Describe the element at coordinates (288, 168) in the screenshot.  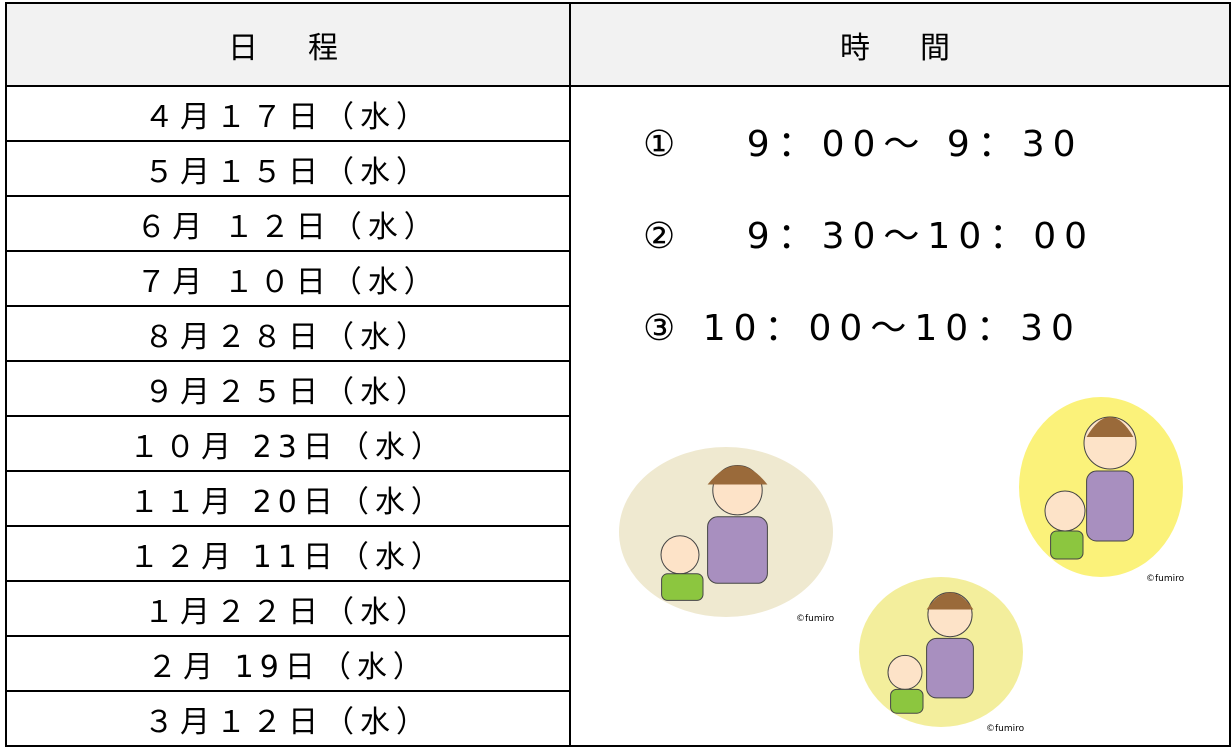
I see `date-cell: ５月１５日（水）` at that location.